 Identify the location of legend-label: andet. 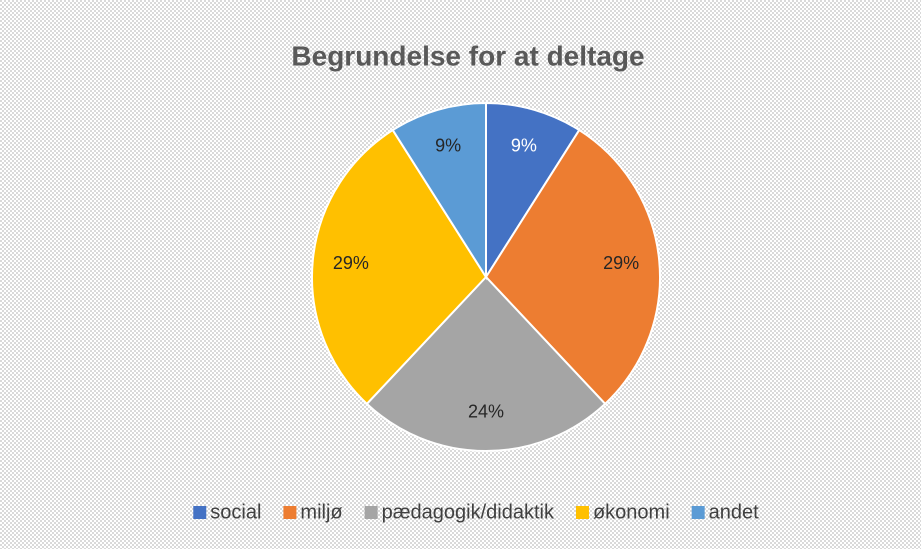
(734, 512).